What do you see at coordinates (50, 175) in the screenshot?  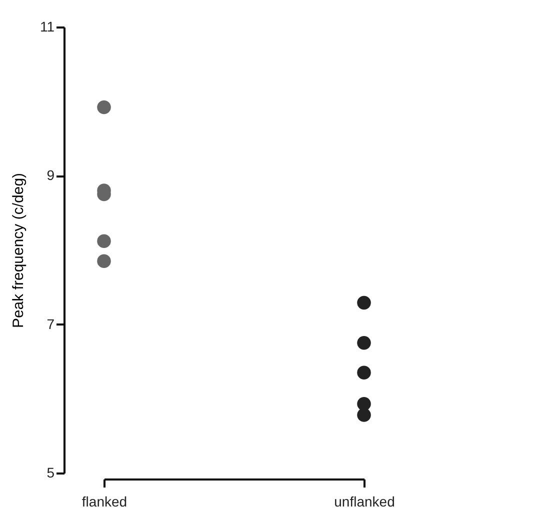 I see `y-tick-label: 9` at bounding box center [50, 175].